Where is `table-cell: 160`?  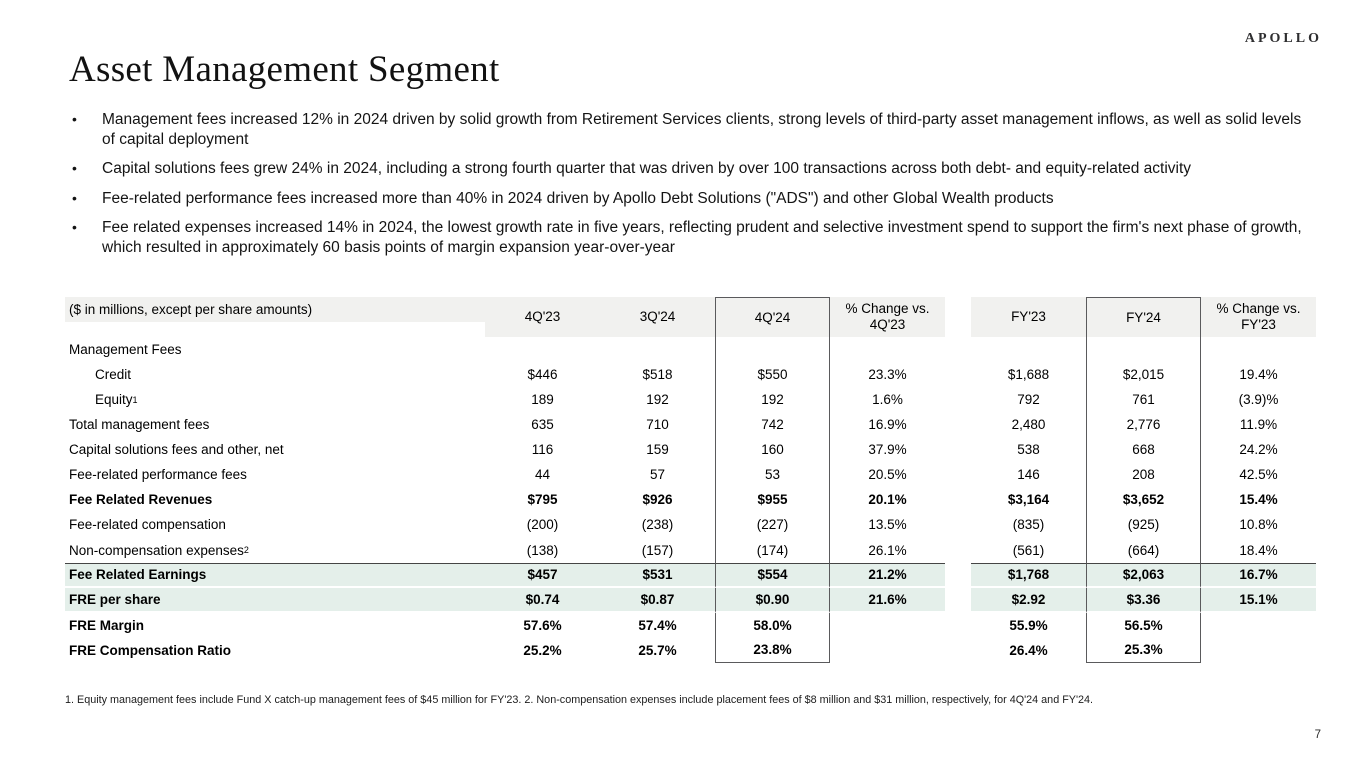
table-cell: 160 is located at coordinates (772, 450).